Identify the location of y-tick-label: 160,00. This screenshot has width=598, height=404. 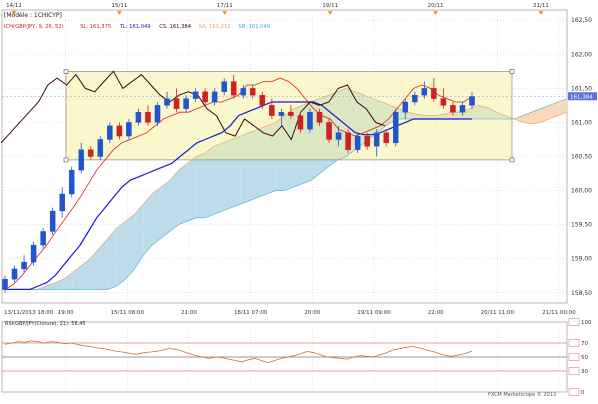
(581, 191).